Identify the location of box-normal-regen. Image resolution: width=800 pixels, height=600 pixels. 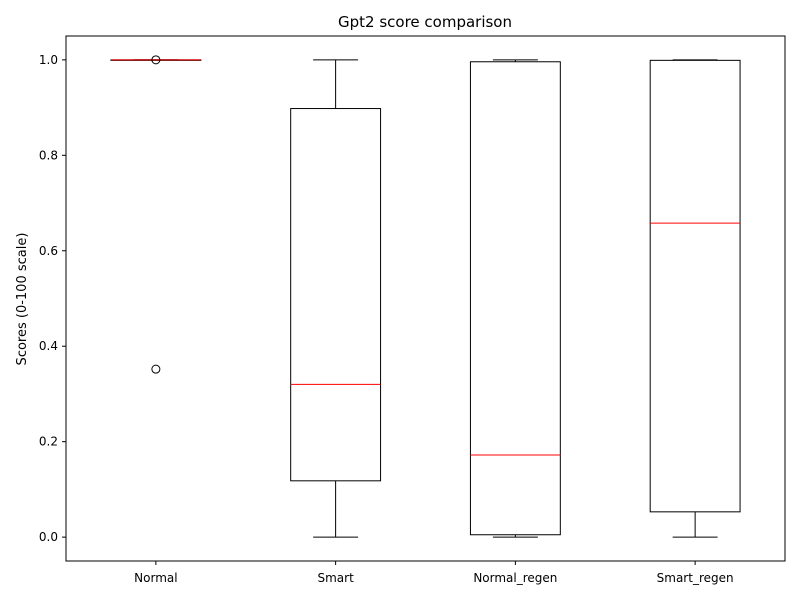
(515, 298).